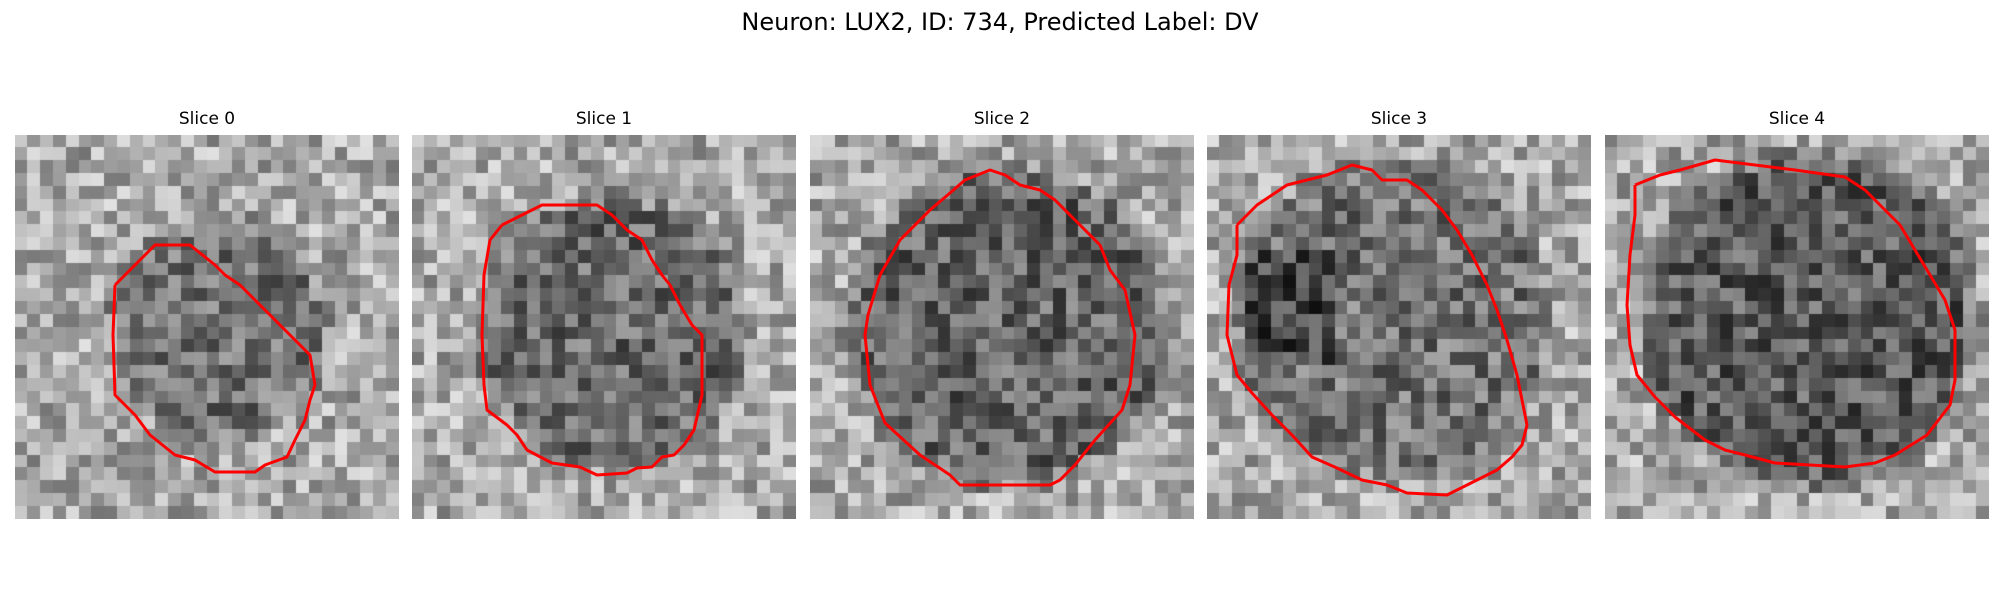 The image size is (2000, 600). I want to click on slice-title: Slice 0, so click(207, 119).